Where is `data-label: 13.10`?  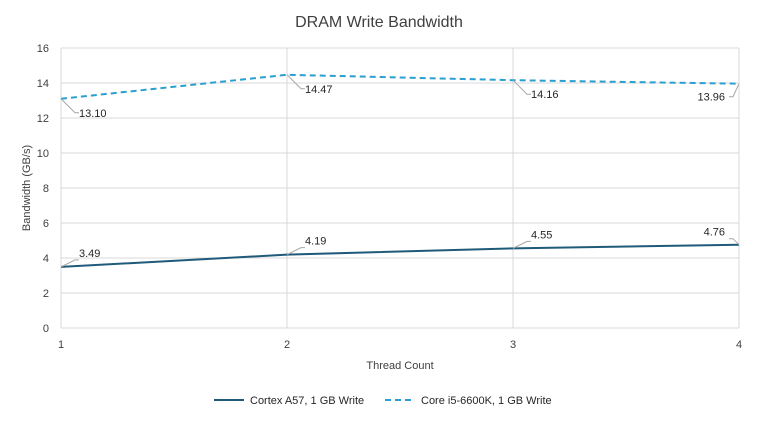 data-label: 13.10 is located at coordinates (93, 114).